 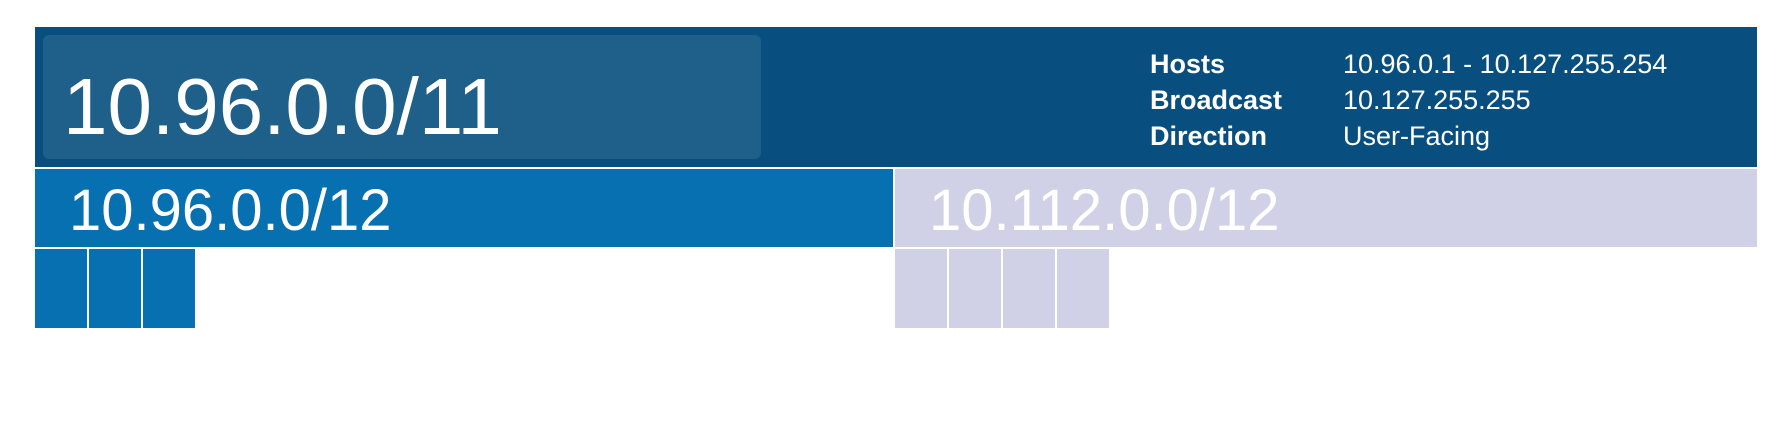 What do you see at coordinates (1326, 208) in the screenshot?
I see `subnet-block-b: 10.112.0.0/12` at bounding box center [1326, 208].